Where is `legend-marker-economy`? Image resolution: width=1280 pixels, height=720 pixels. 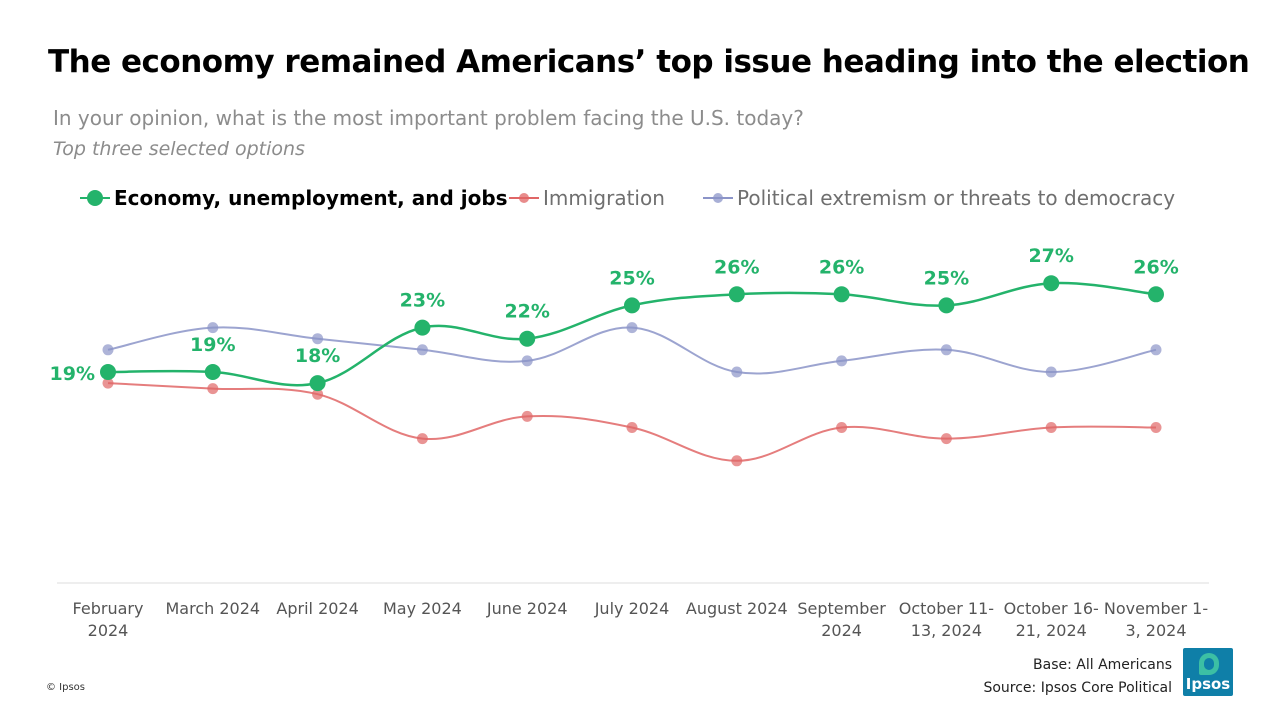 legend-marker-economy is located at coordinates (95, 198).